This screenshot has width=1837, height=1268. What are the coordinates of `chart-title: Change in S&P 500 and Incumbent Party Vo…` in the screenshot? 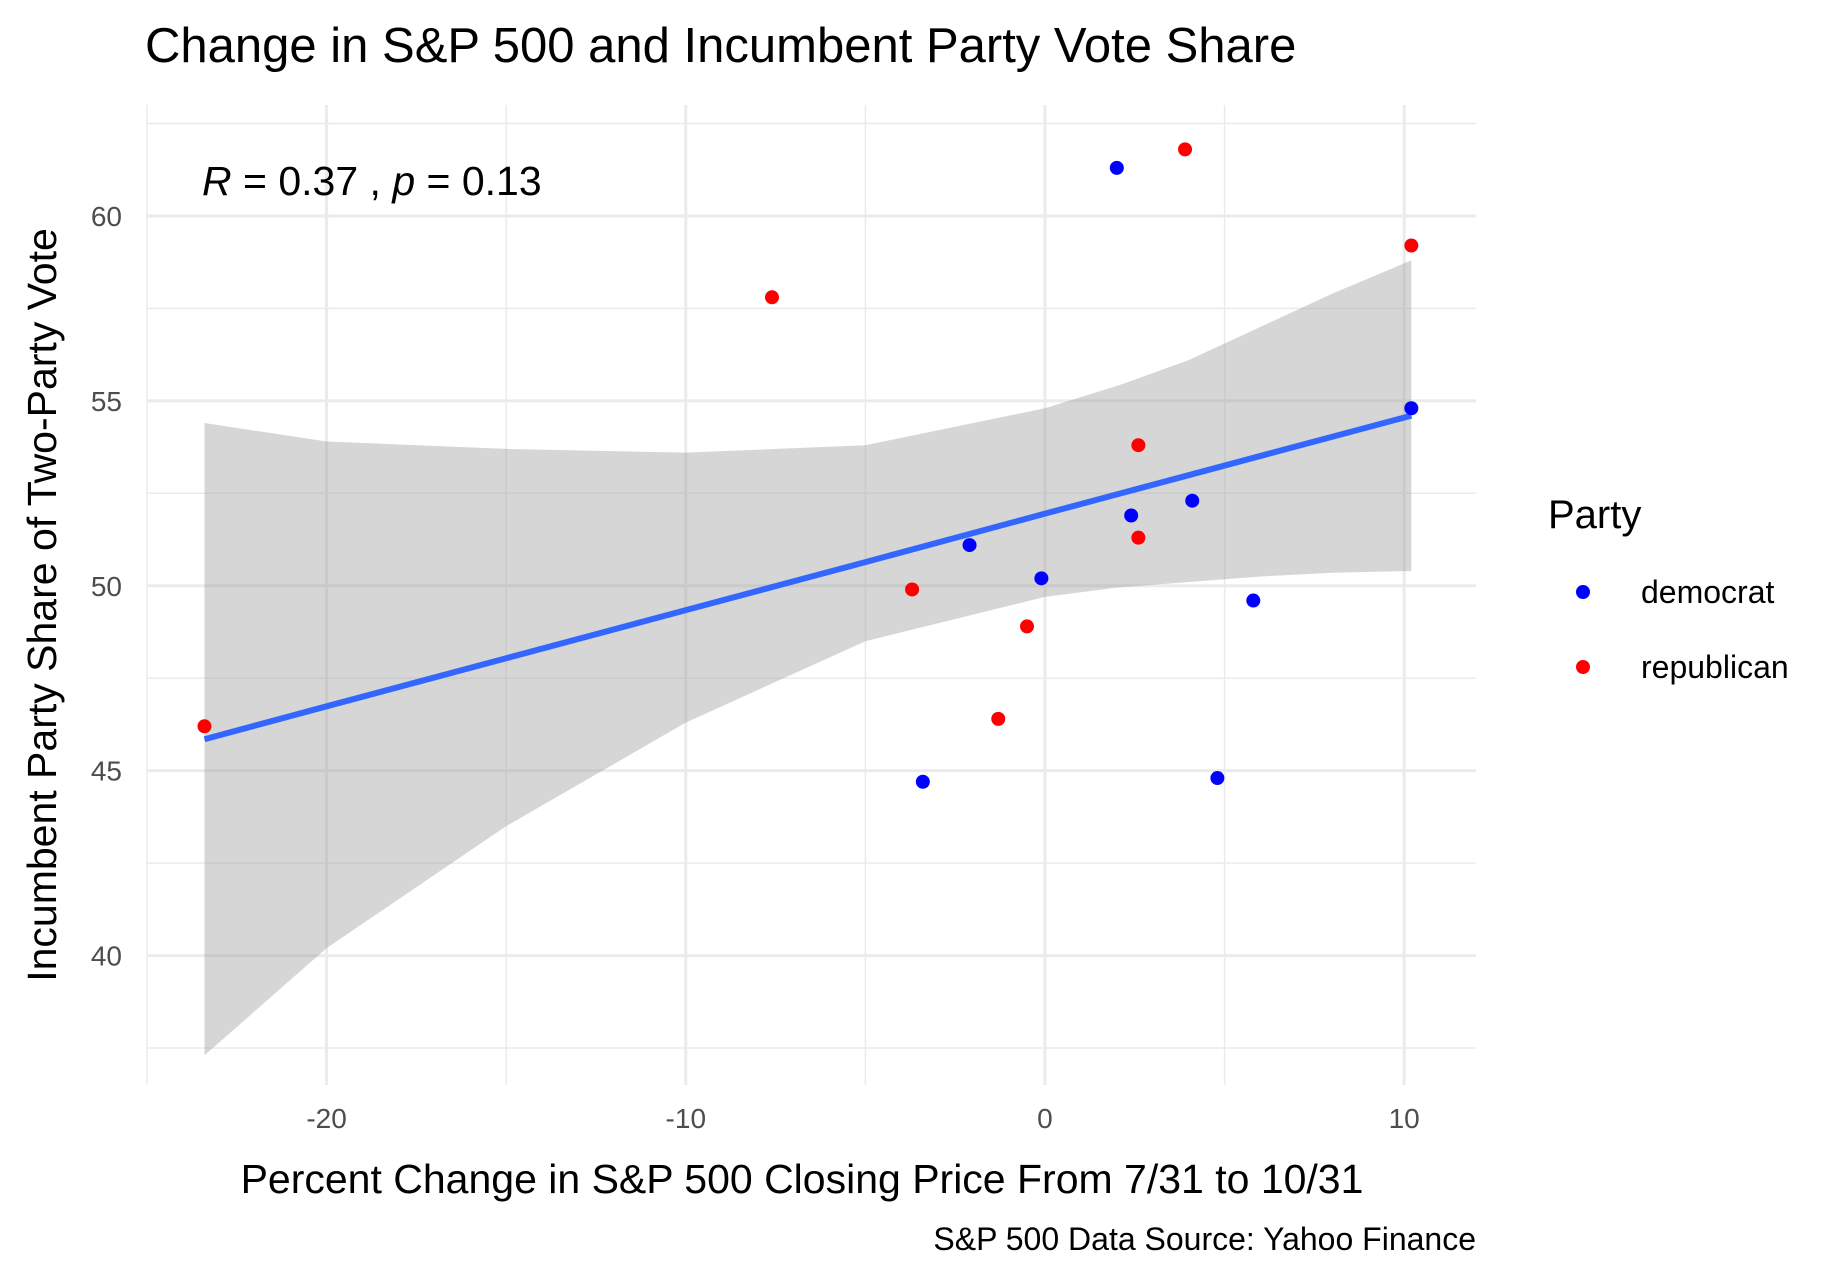 It's located at (720, 46).